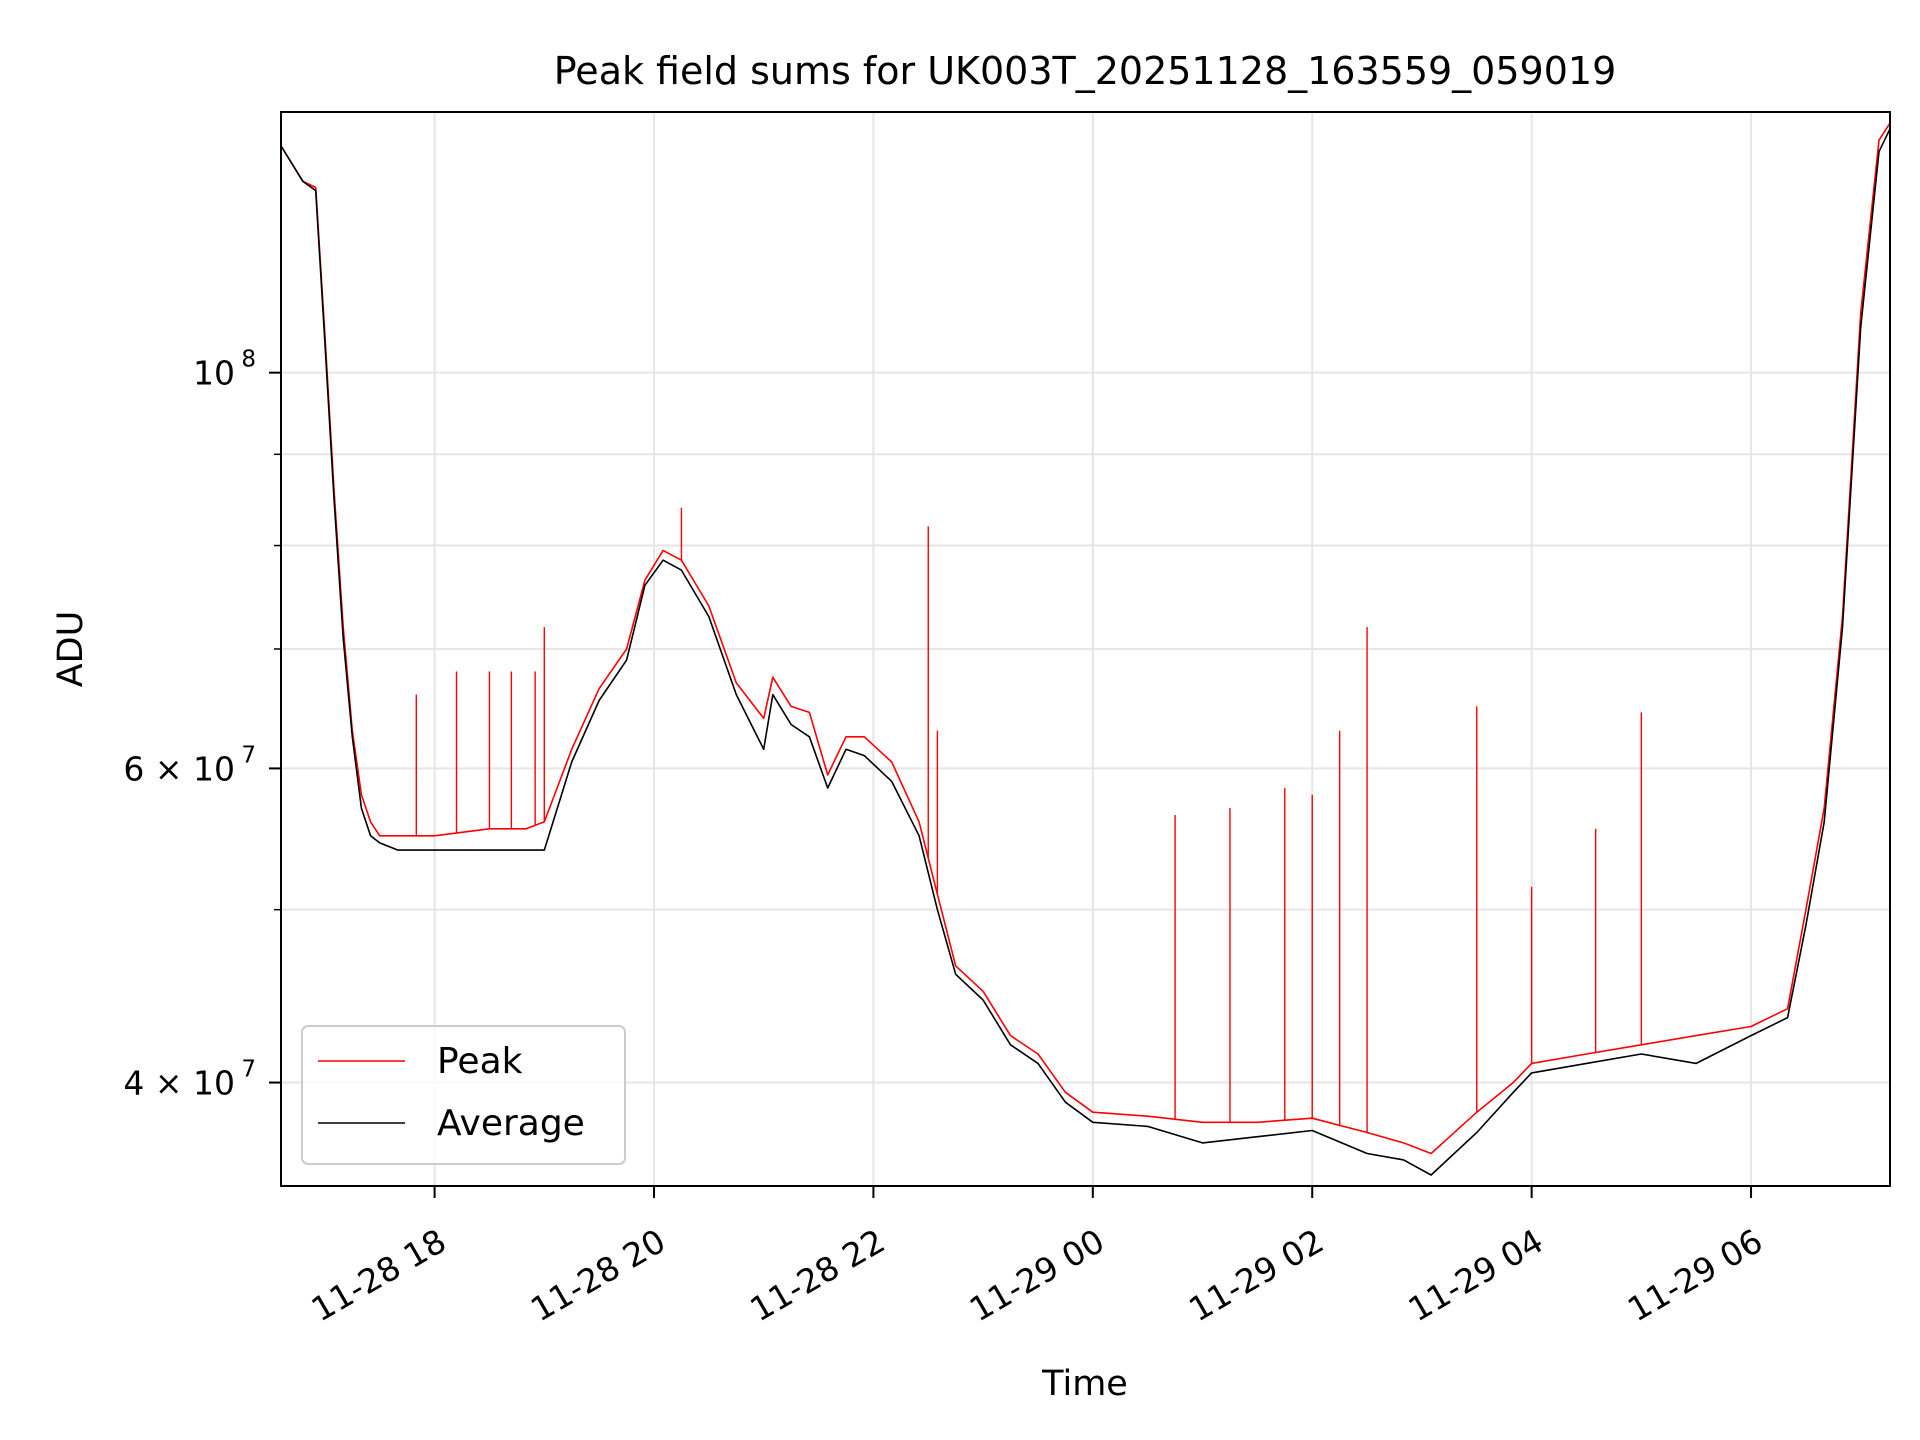 The height and width of the screenshot is (1440, 1920). I want to click on y-tick-label-base: 4 × 10, so click(179, 1083).